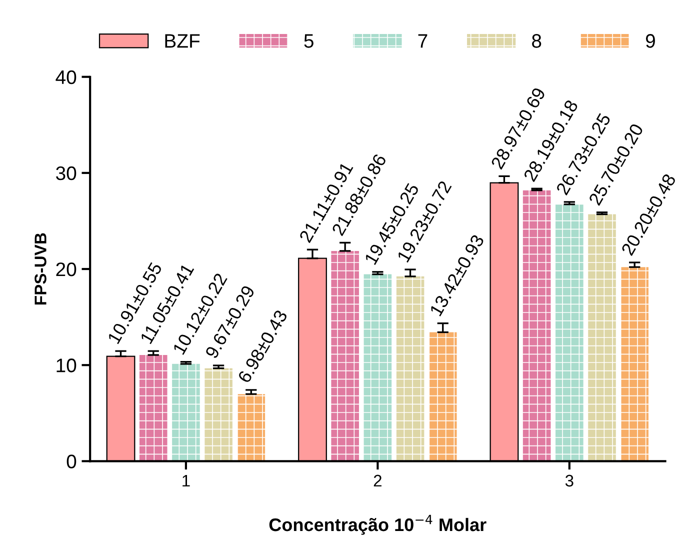 The height and width of the screenshot is (549, 693). Describe the element at coordinates (186, 480) in the screenshot. I see `x-tick-label: 1` at that location.